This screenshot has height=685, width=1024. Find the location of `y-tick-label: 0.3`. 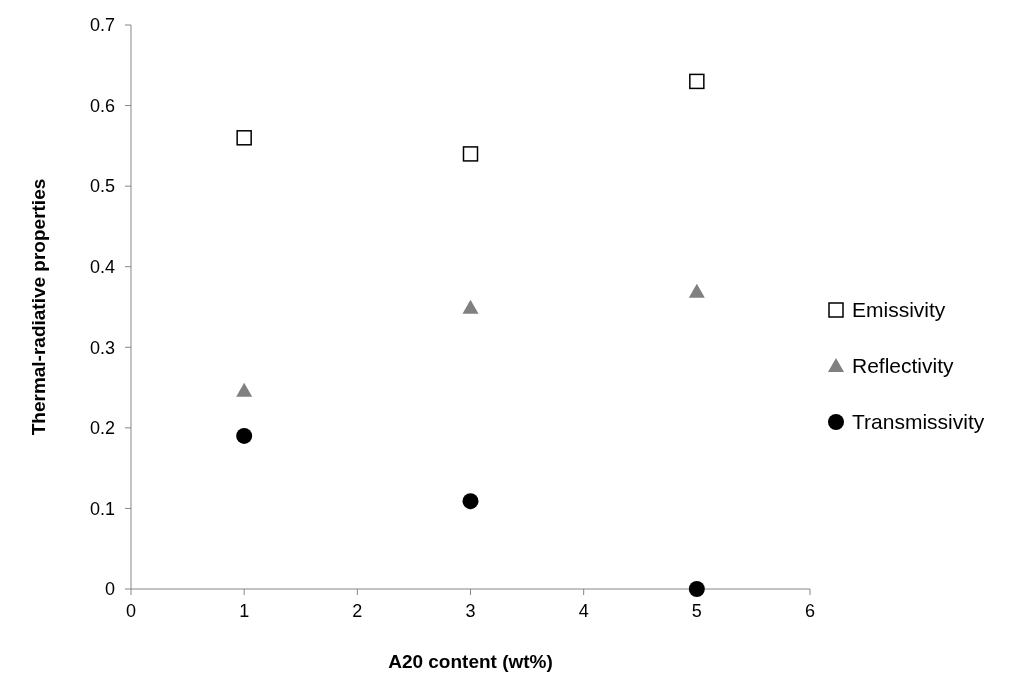

y-tick-label: 0.3 is located at coordinates (102, 347).